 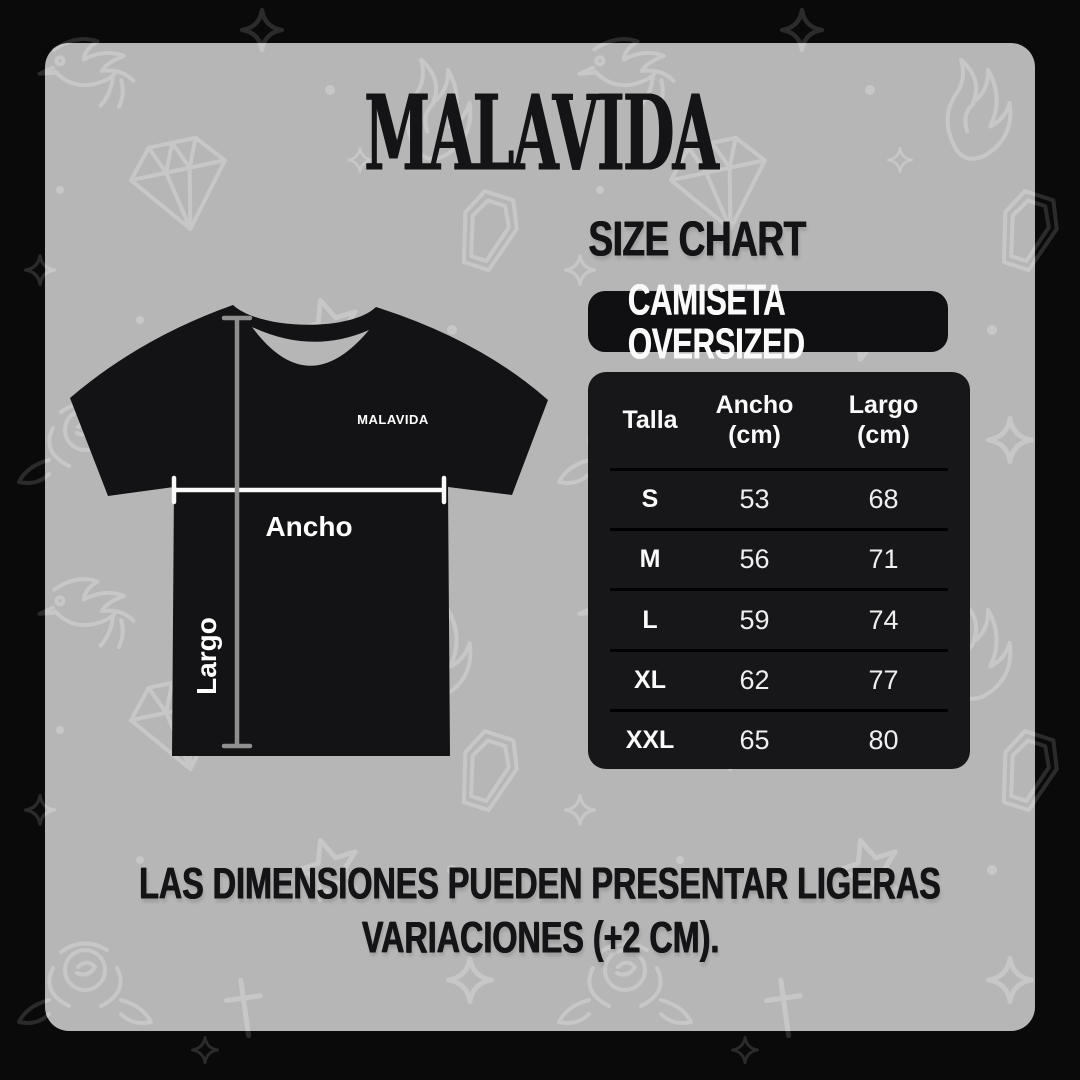 What do you see at coordinates (206, 656) in the screenshot?
I see `length-label: Largo` at bounding box center [206, 656].